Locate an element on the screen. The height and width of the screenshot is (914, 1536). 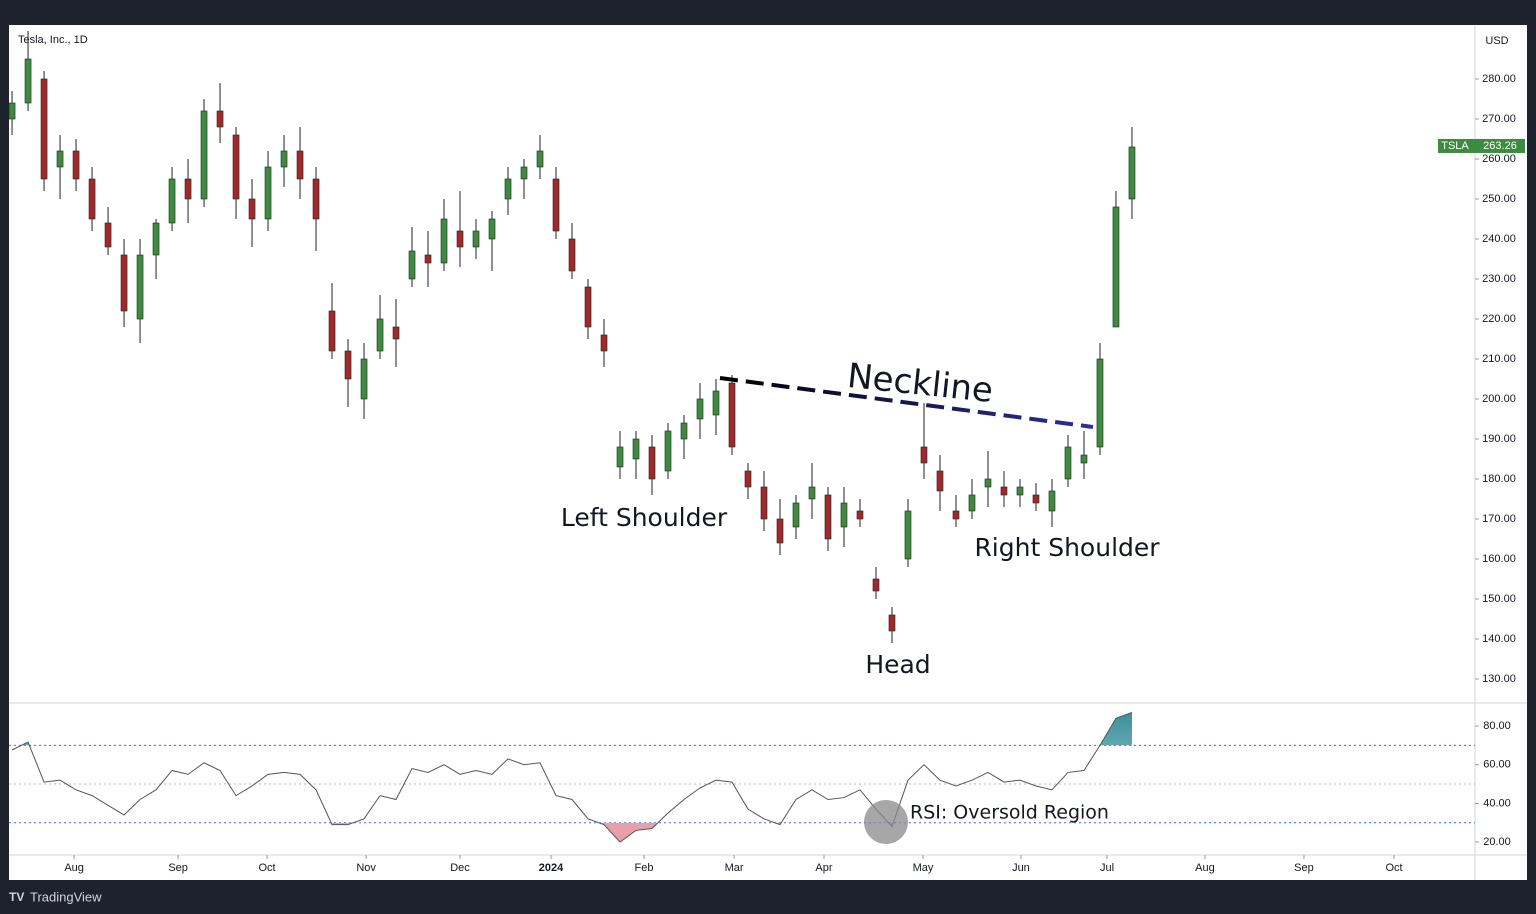
y-tick-label: 60.00 is located at coordinates (1497, 765).